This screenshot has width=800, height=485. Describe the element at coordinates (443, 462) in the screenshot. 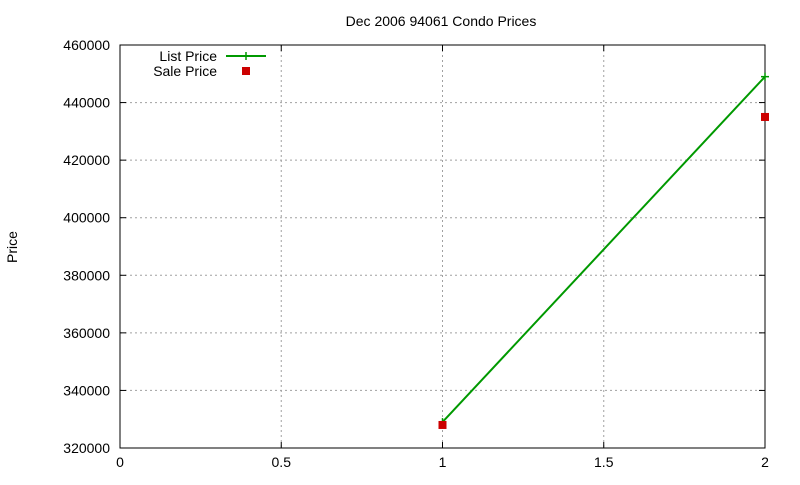

I see `x-tick-label: 1` at that location.